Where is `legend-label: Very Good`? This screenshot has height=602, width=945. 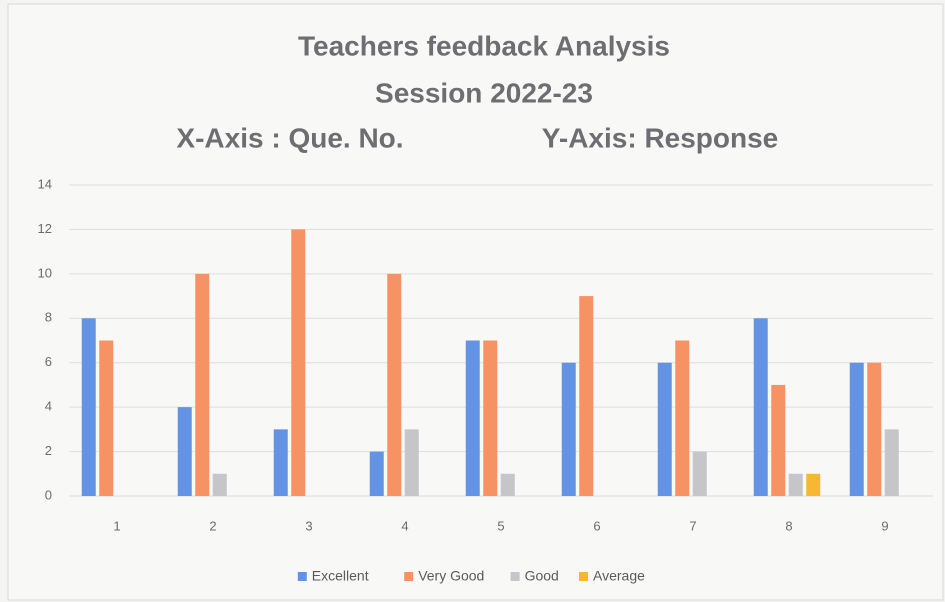 legend-label: Very Good is located at coordinates (451, 576).